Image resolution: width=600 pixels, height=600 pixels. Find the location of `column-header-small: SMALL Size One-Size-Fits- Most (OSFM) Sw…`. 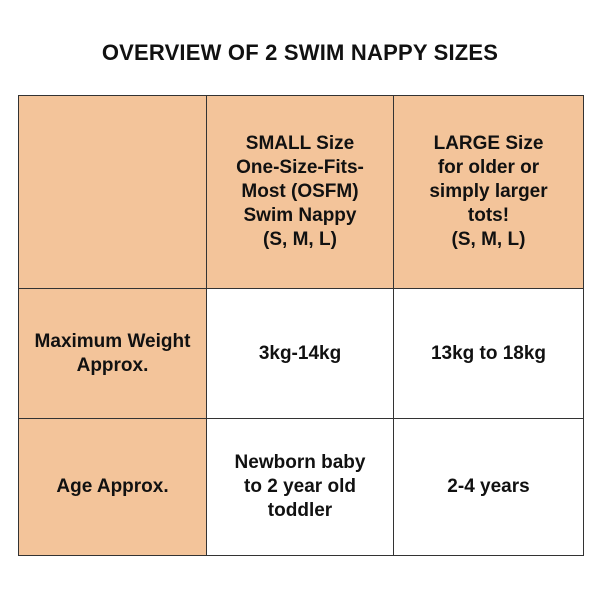

column-header-small: SMALL Size One-Size-Fits- Most (OSFM) Sw… is located at coordinates (300, 192).